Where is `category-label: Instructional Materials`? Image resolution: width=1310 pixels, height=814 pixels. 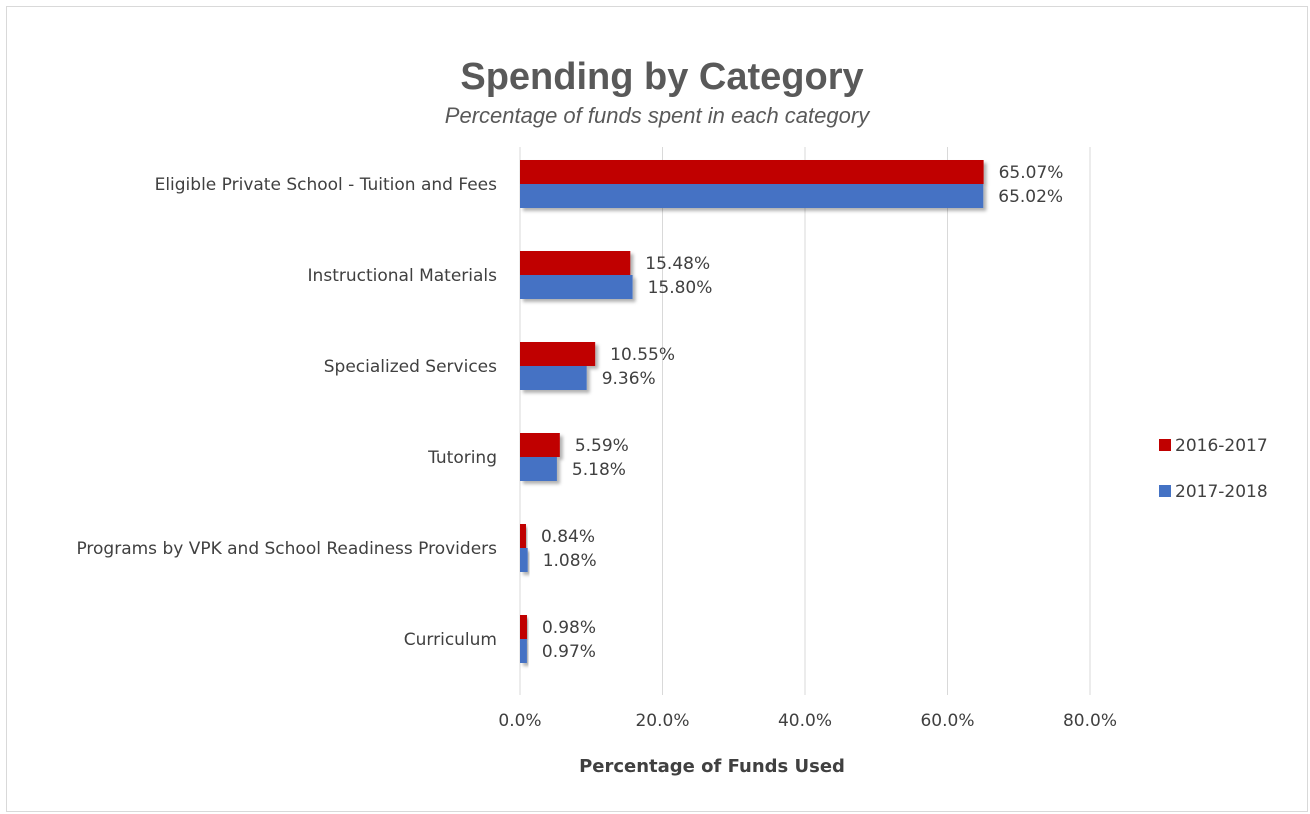
category-label: Instructional Materials is located at coordinates (403, 276).